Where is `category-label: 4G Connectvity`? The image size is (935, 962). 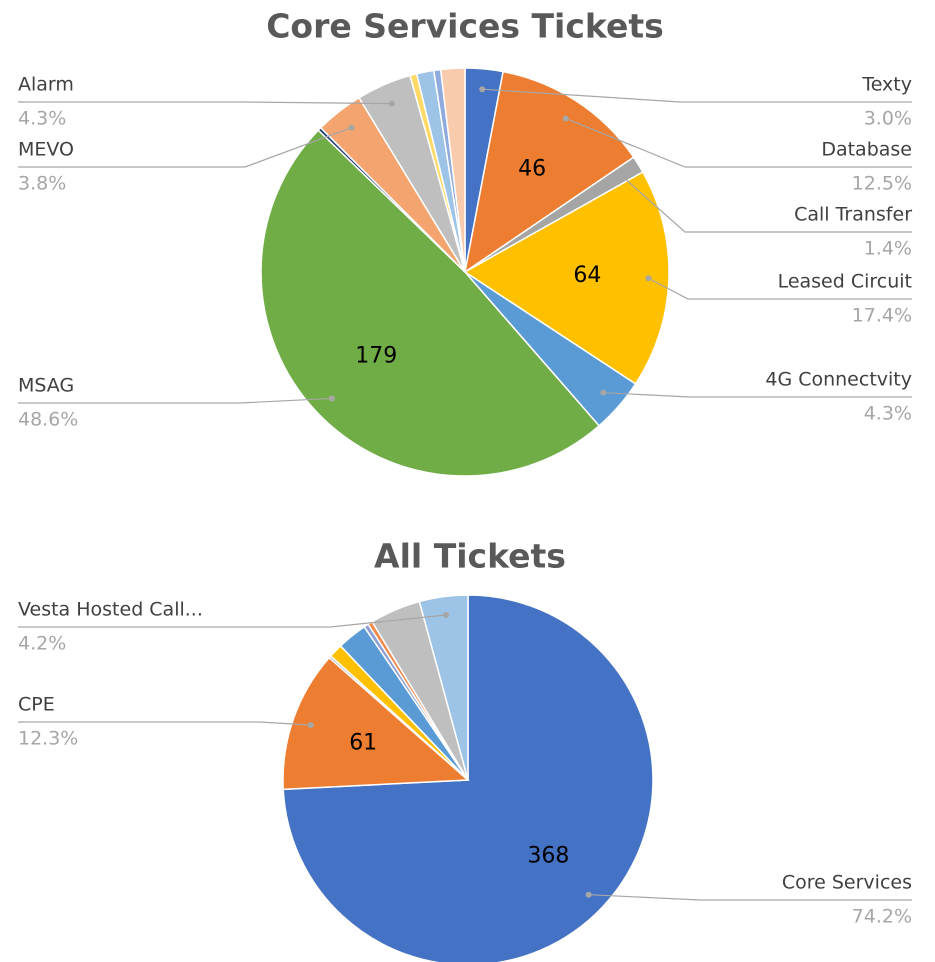 category-label: 4G Connectvity is located at coordinates (838, 380).